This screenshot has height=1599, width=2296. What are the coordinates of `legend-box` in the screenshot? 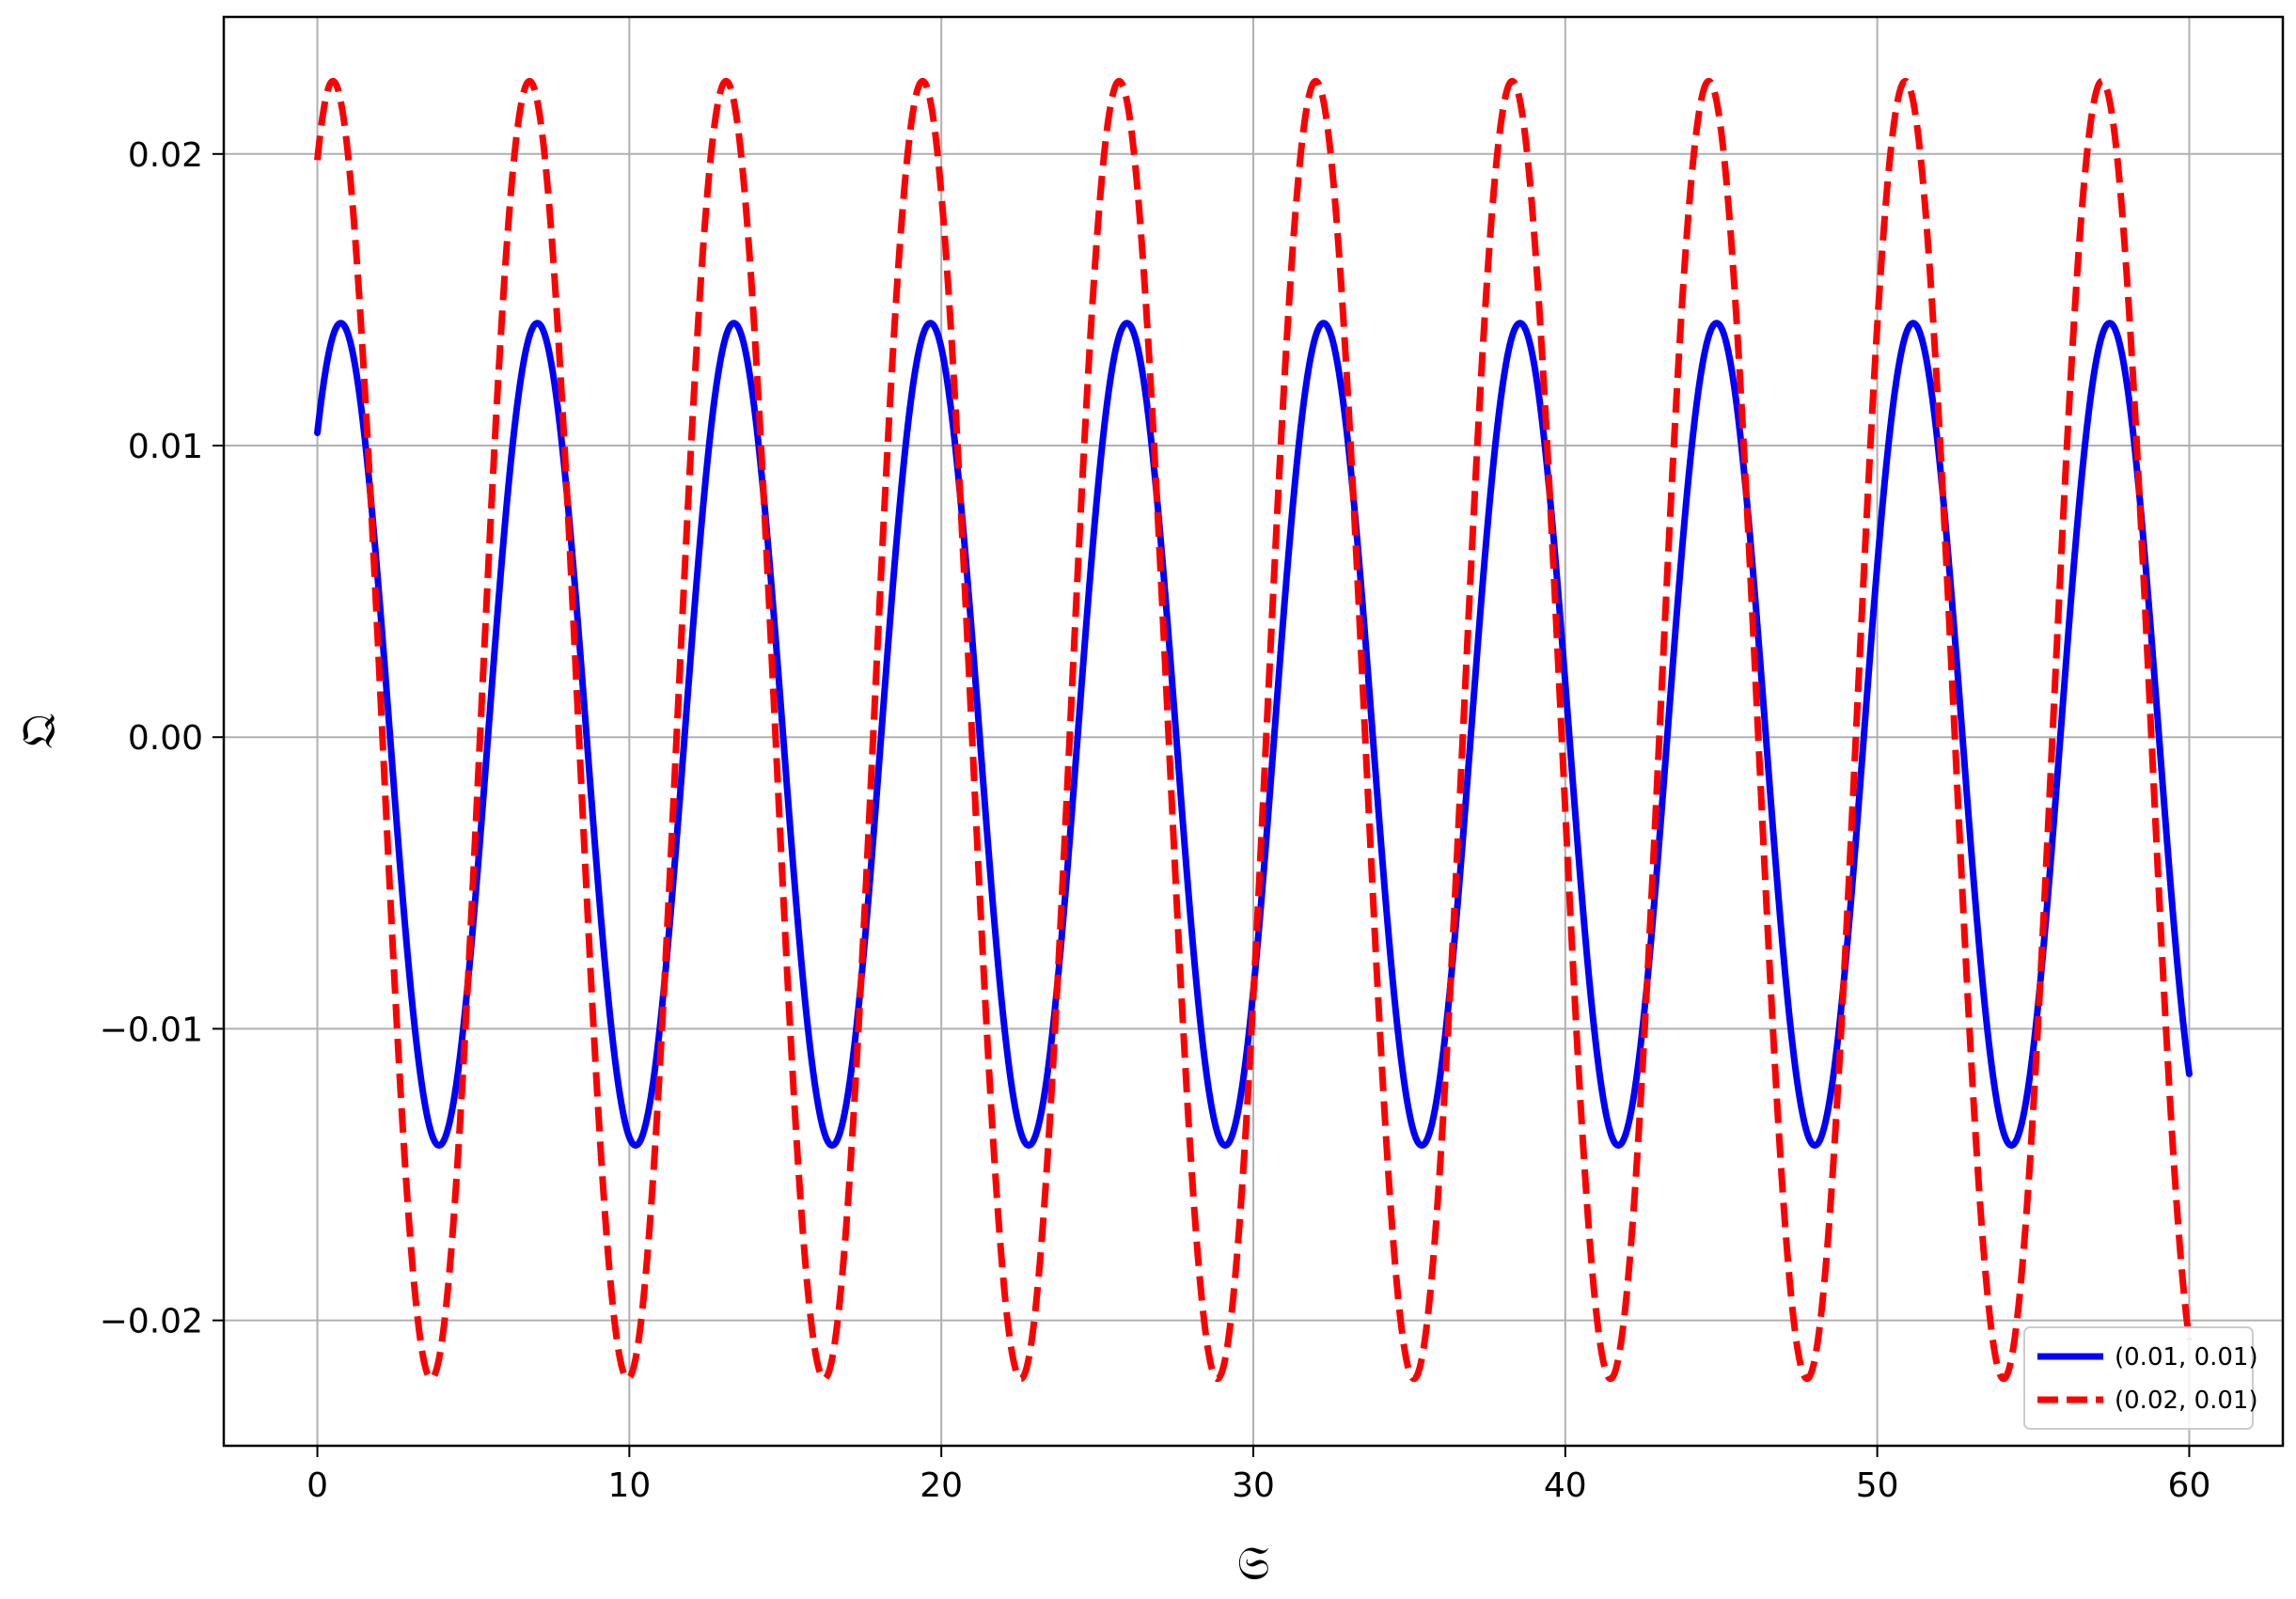 It's located at (2139, 1378).